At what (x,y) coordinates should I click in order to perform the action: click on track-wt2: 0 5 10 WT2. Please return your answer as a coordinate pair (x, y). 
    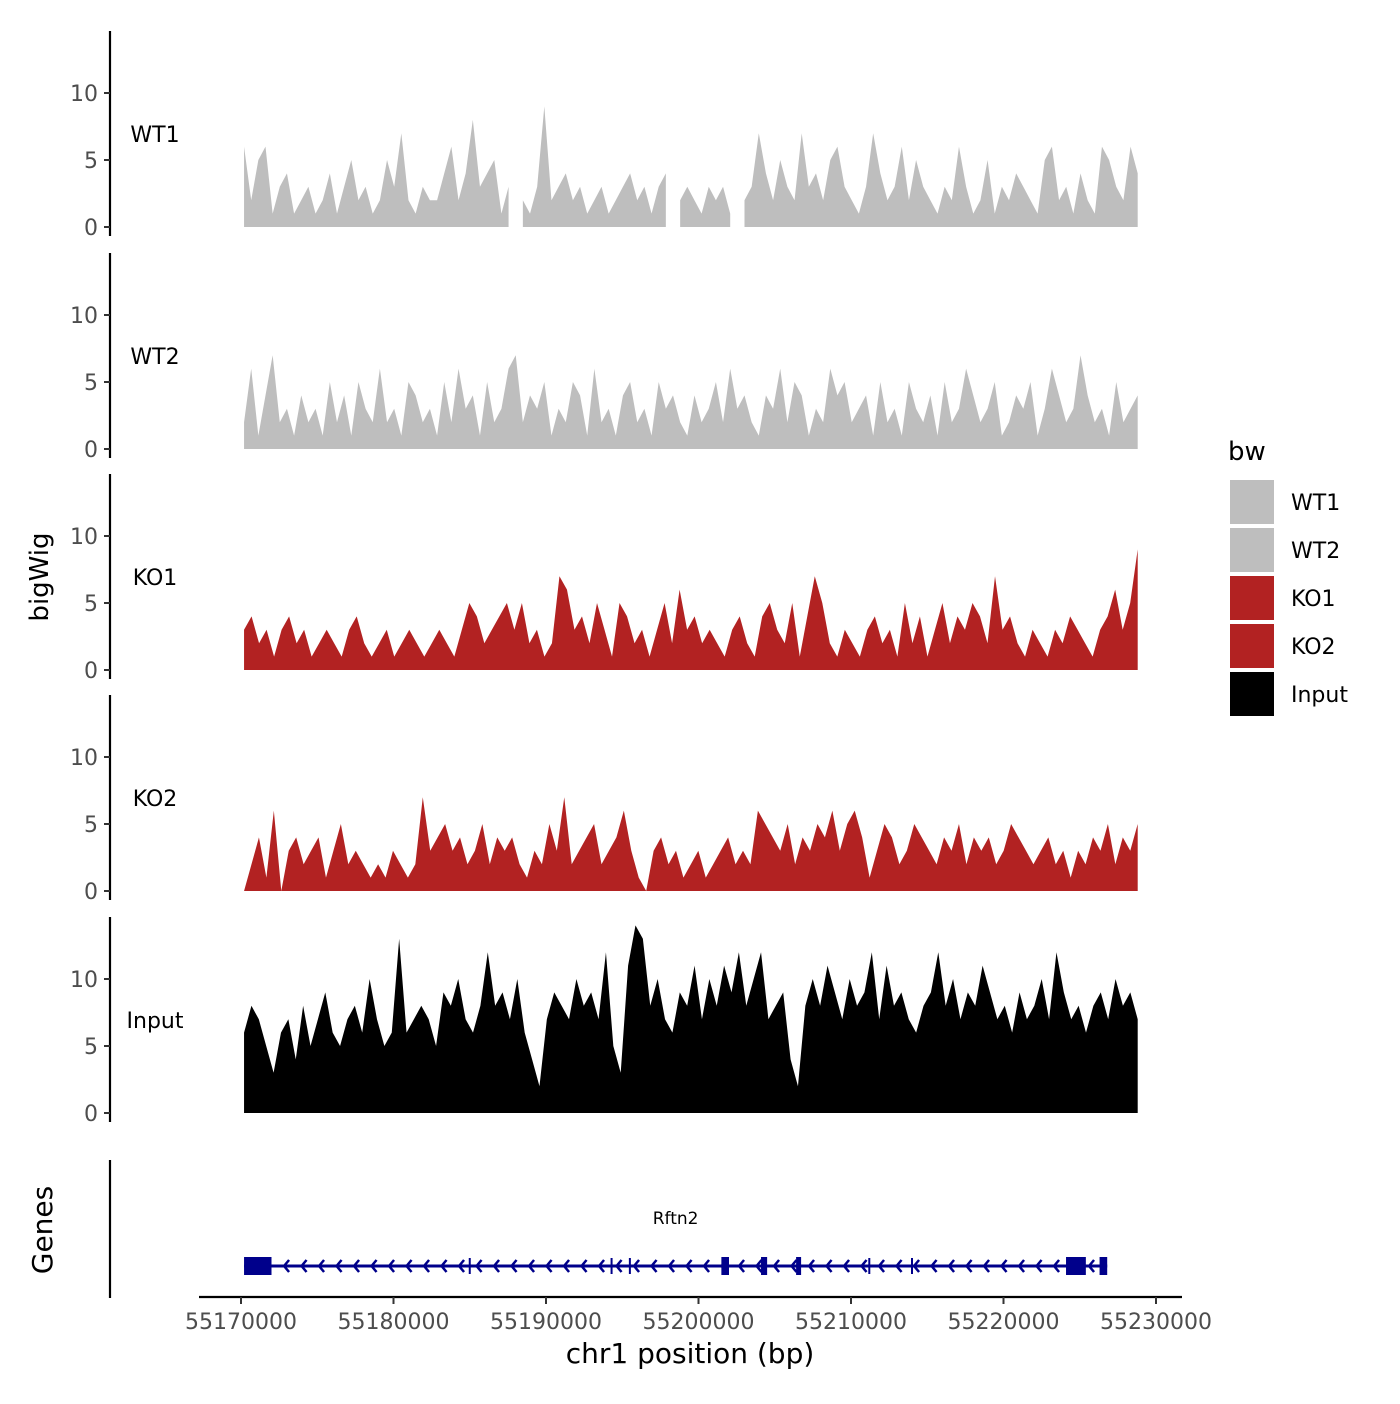
    Looking at the image, I should click on (604, 358).